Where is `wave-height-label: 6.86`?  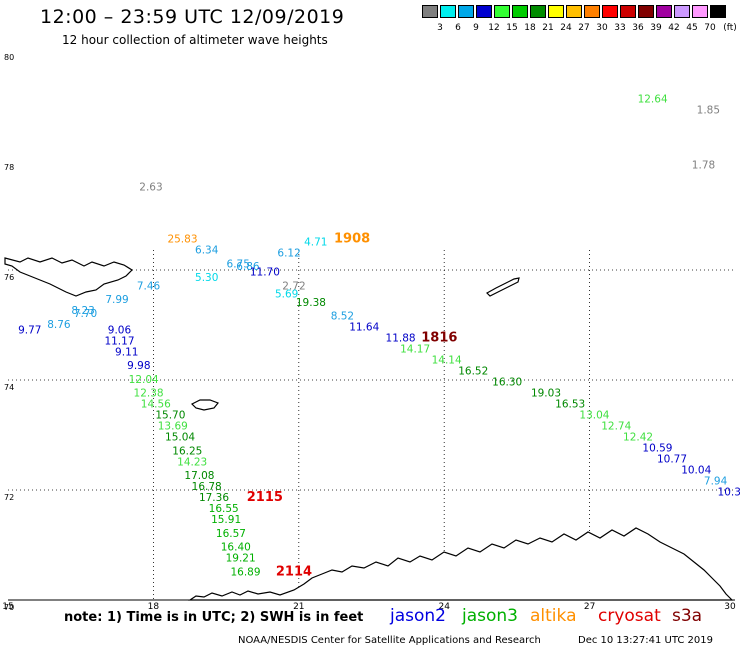 wave-height-label: 6.86 is located at coordinates (248, 267).